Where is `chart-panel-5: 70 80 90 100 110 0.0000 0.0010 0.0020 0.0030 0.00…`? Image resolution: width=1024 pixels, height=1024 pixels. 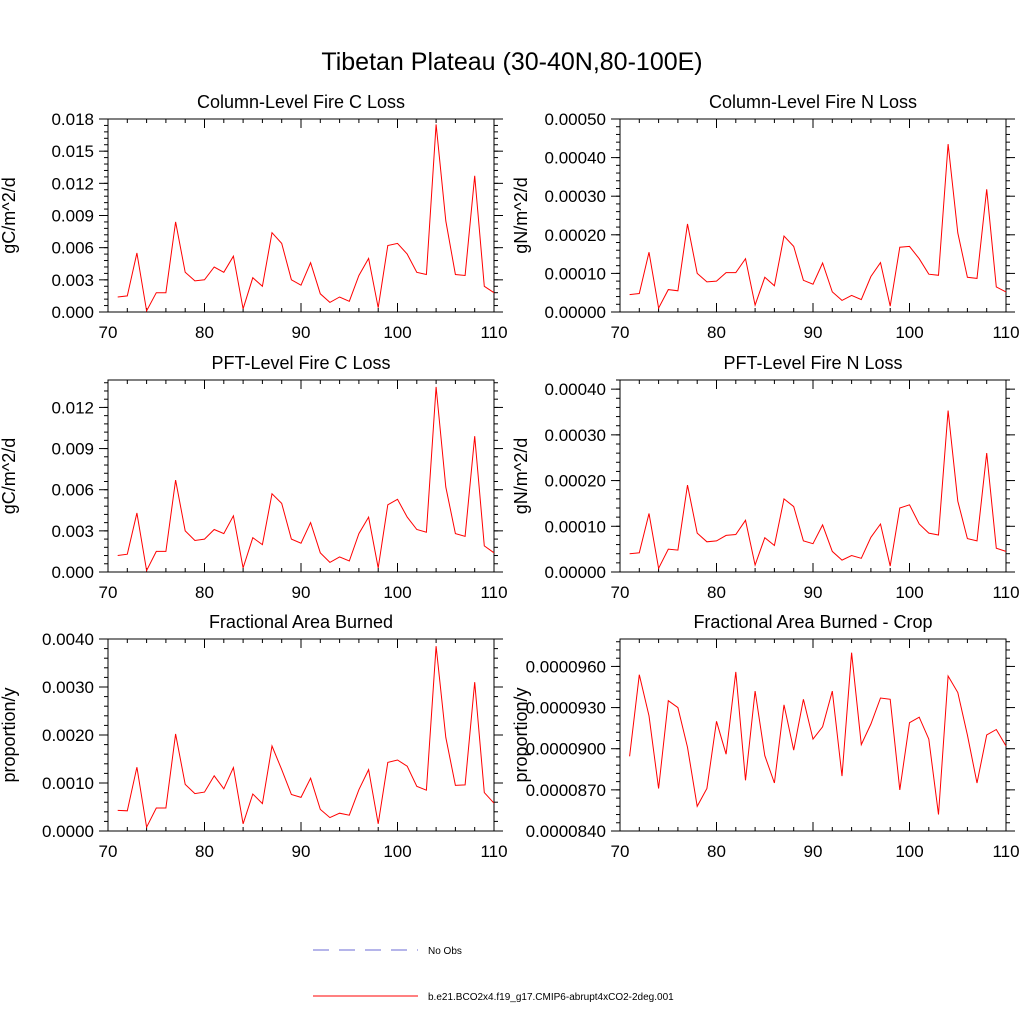 chart-panel-5: 70 80 90 100 110 0.0000 0.0010 0.0020 0.0030 0.00… is located at coordinates (254, 736).